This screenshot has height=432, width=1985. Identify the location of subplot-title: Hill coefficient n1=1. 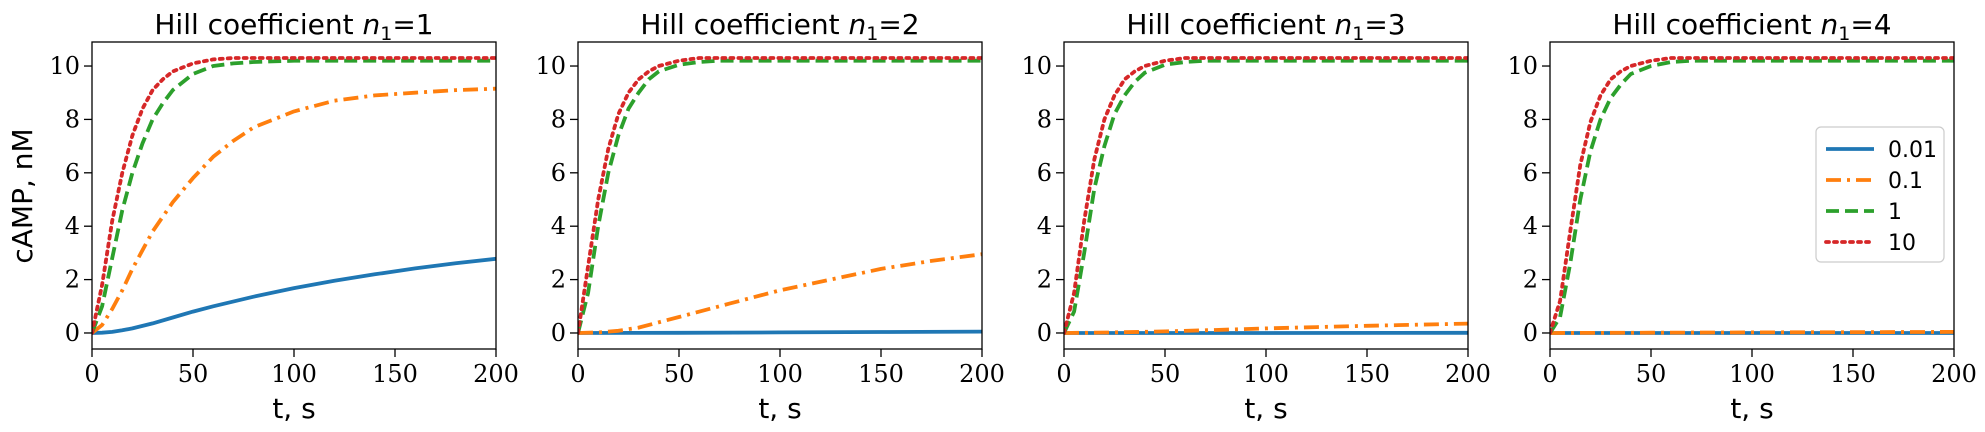
(293, 26).